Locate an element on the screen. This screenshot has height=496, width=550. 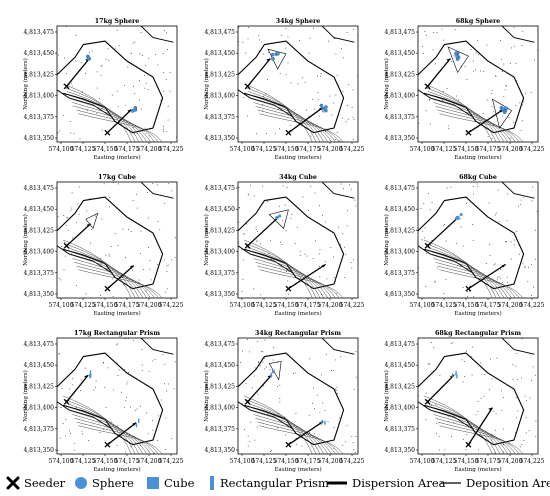
cube-marker is located at coordinates (461, 214).